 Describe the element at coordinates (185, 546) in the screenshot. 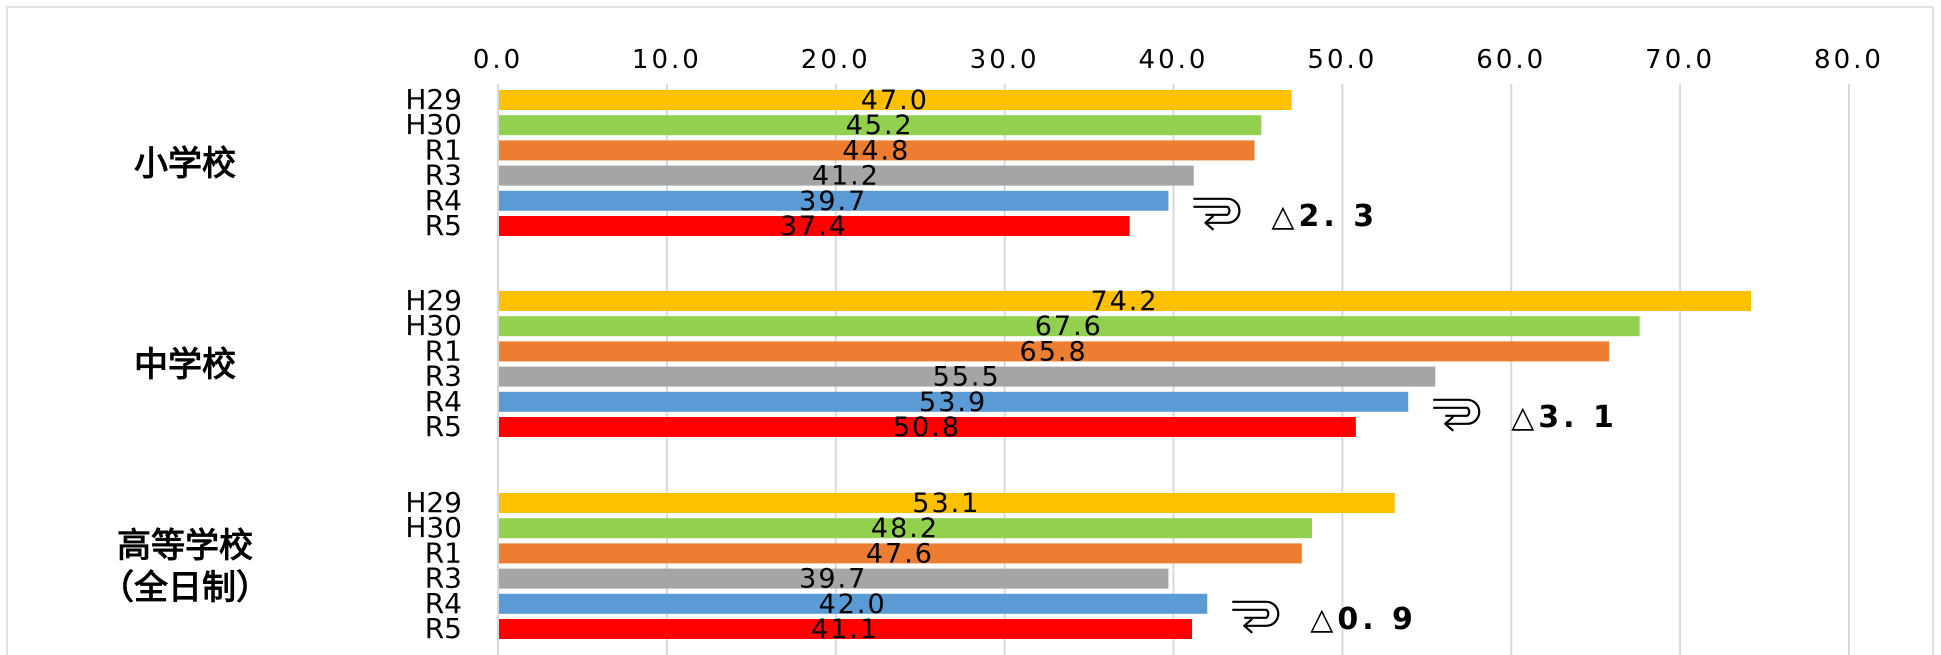

I see `group-label: 高等学校` at that location.